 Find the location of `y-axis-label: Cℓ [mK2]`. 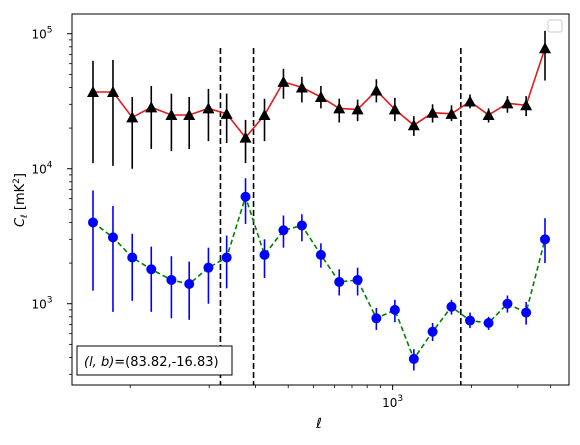

y-axis-label: Cℓ [mK2] is located at coordinates (21, 200).